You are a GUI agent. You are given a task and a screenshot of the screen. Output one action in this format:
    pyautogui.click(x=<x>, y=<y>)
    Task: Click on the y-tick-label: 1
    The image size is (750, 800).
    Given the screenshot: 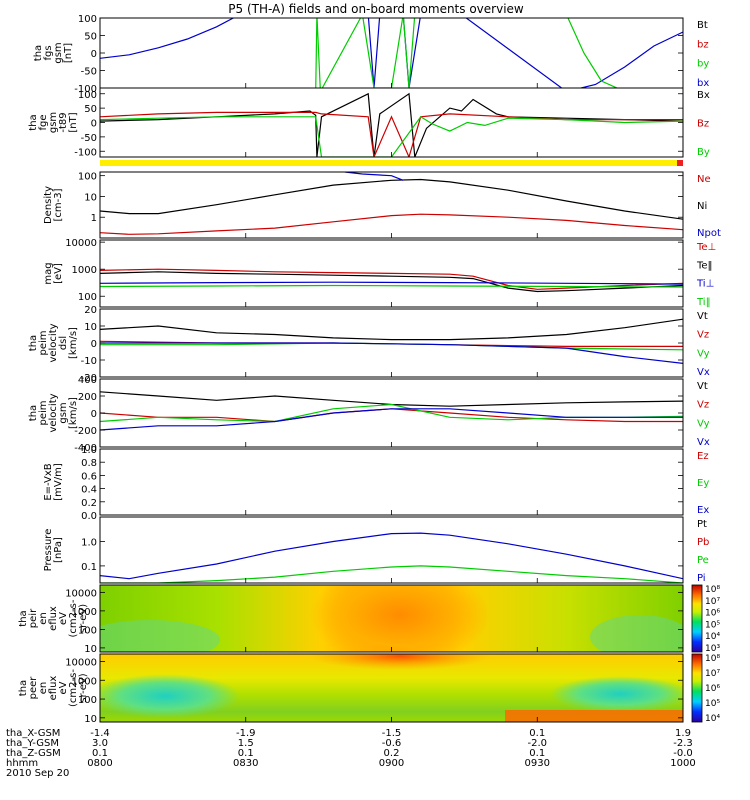 What is the action you would take?
    pyautogui.click(x=94, y=218)
    